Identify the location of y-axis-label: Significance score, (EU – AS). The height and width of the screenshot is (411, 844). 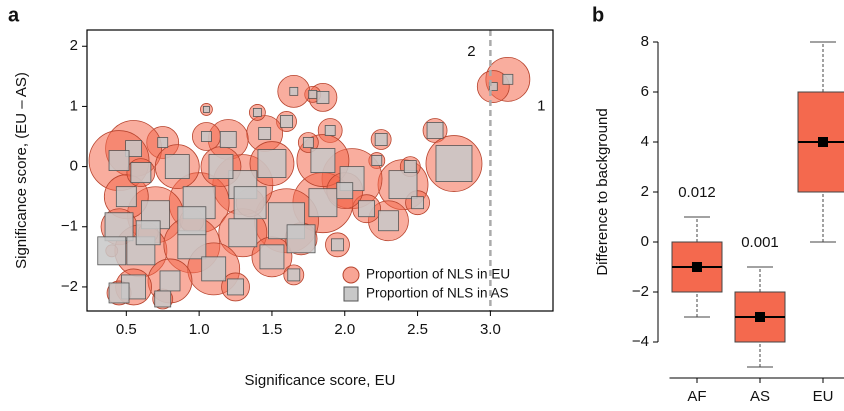
(21, 170).